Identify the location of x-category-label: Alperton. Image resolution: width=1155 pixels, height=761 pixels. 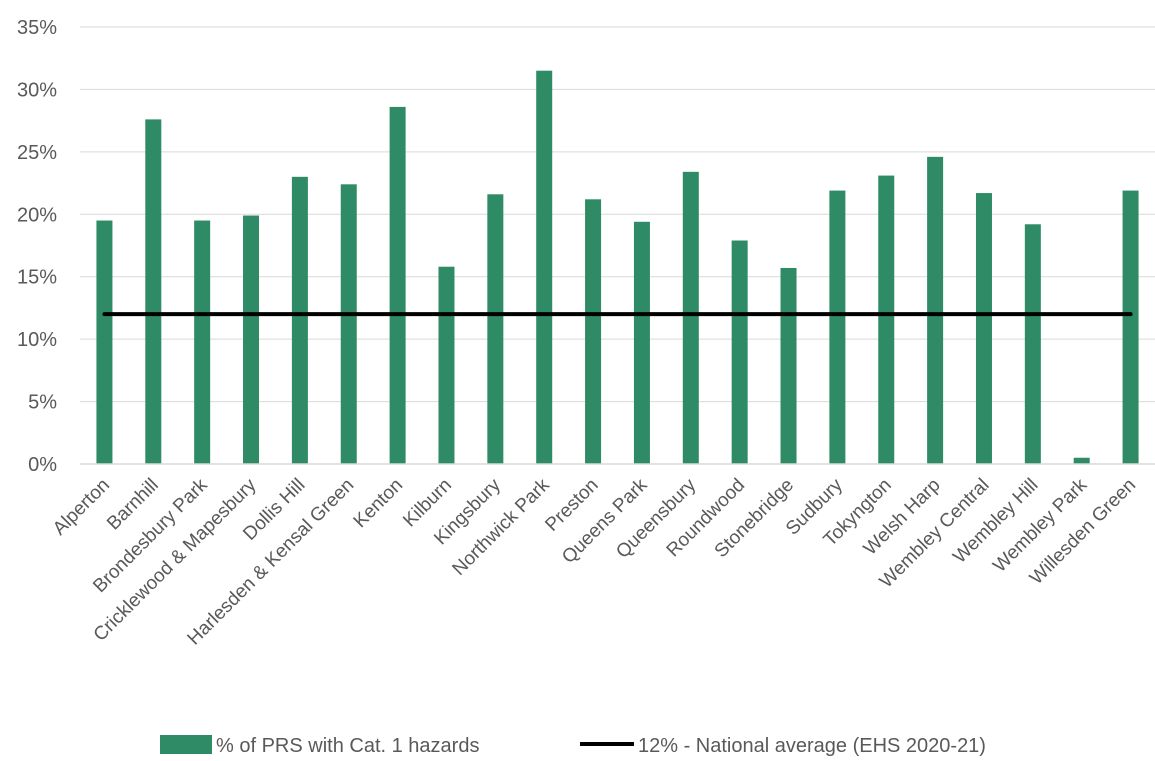
(81, 507).